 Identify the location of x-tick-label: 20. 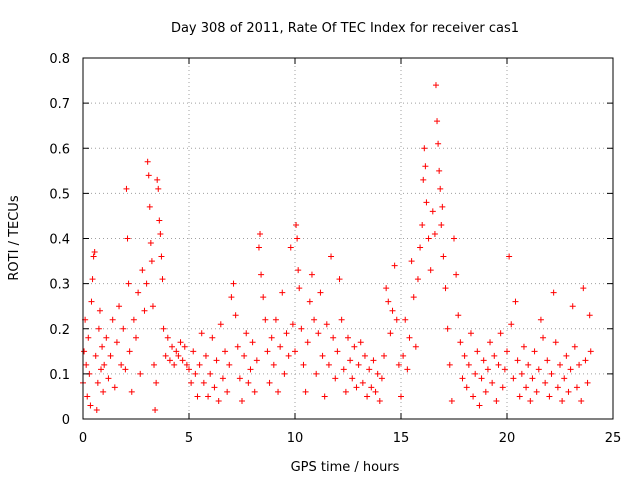
(507, 438).